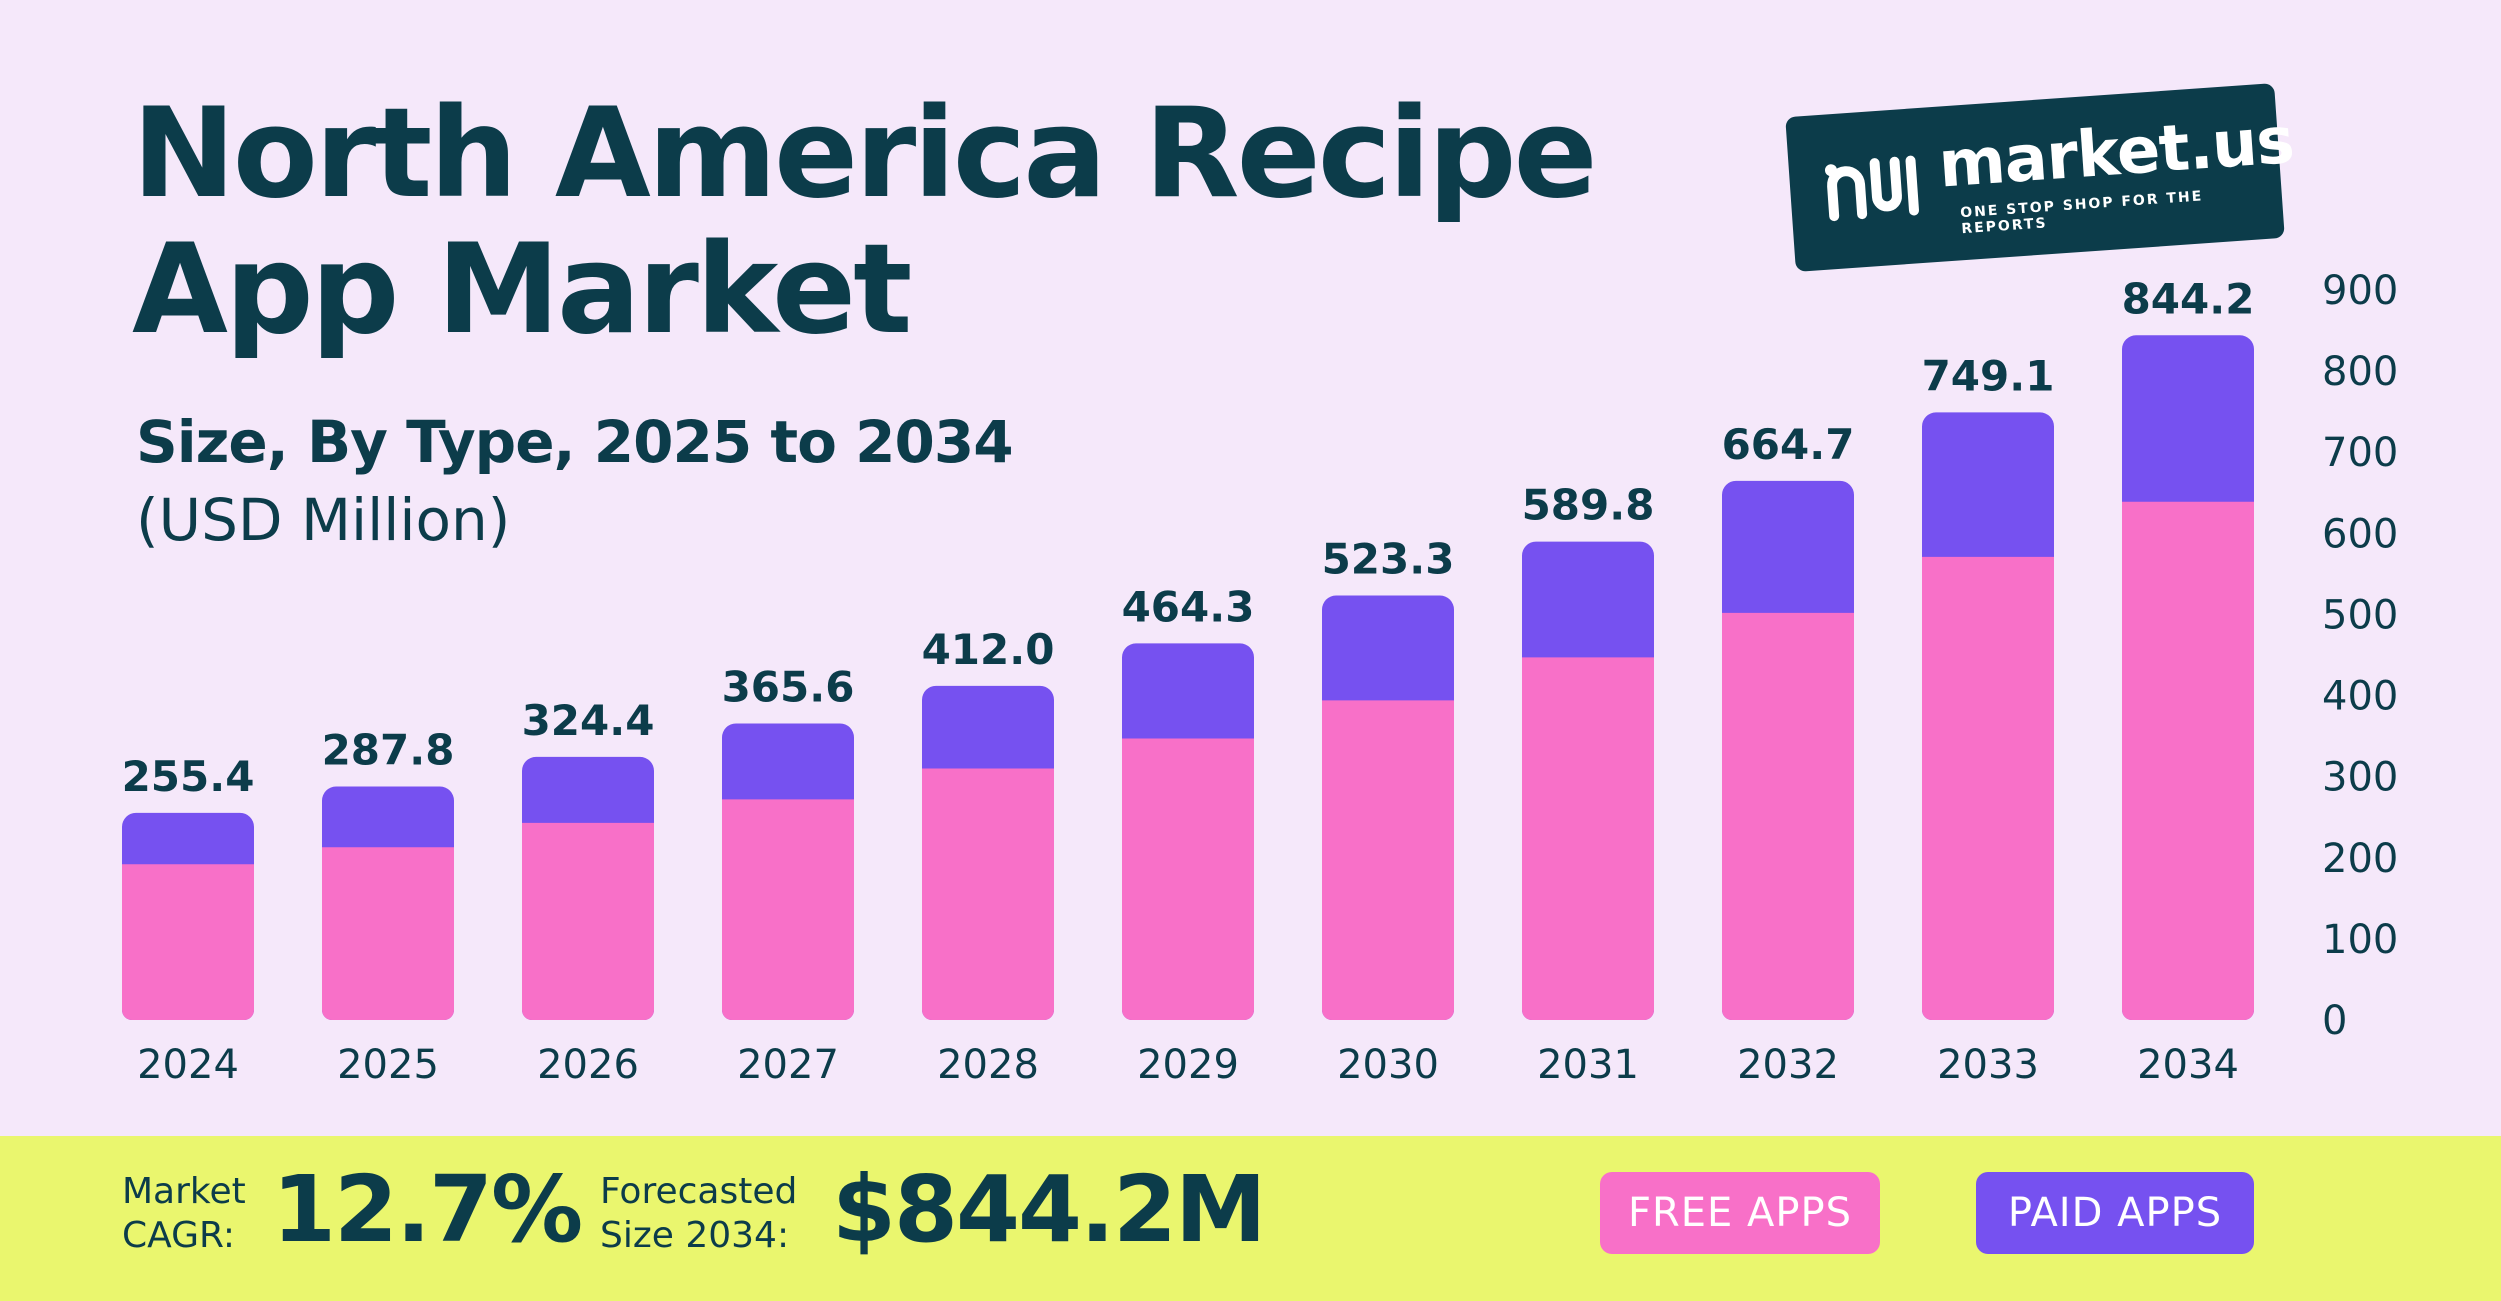 Image resolution: width=2501 pixels, height=1301 pixels. Describe the element at coordinates (184, 1214) in the screenshot. I see `cagr-label: Market CAGR:` at that location.